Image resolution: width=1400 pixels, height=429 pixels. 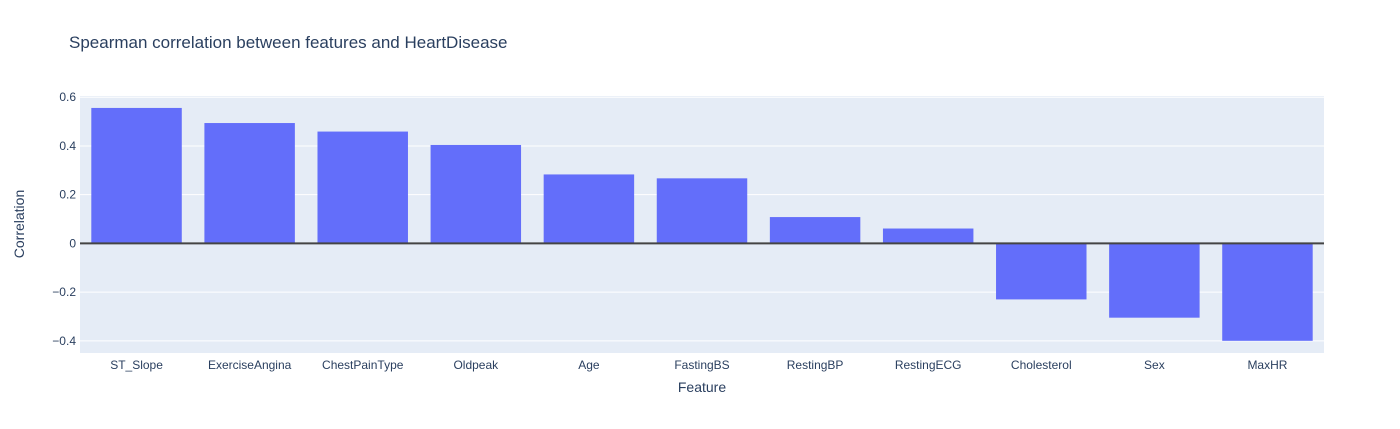 What do you see at coordinates (249, 183) in the screenshot?
I see `bar-exerciseangina` at bounding box center [249, 183].